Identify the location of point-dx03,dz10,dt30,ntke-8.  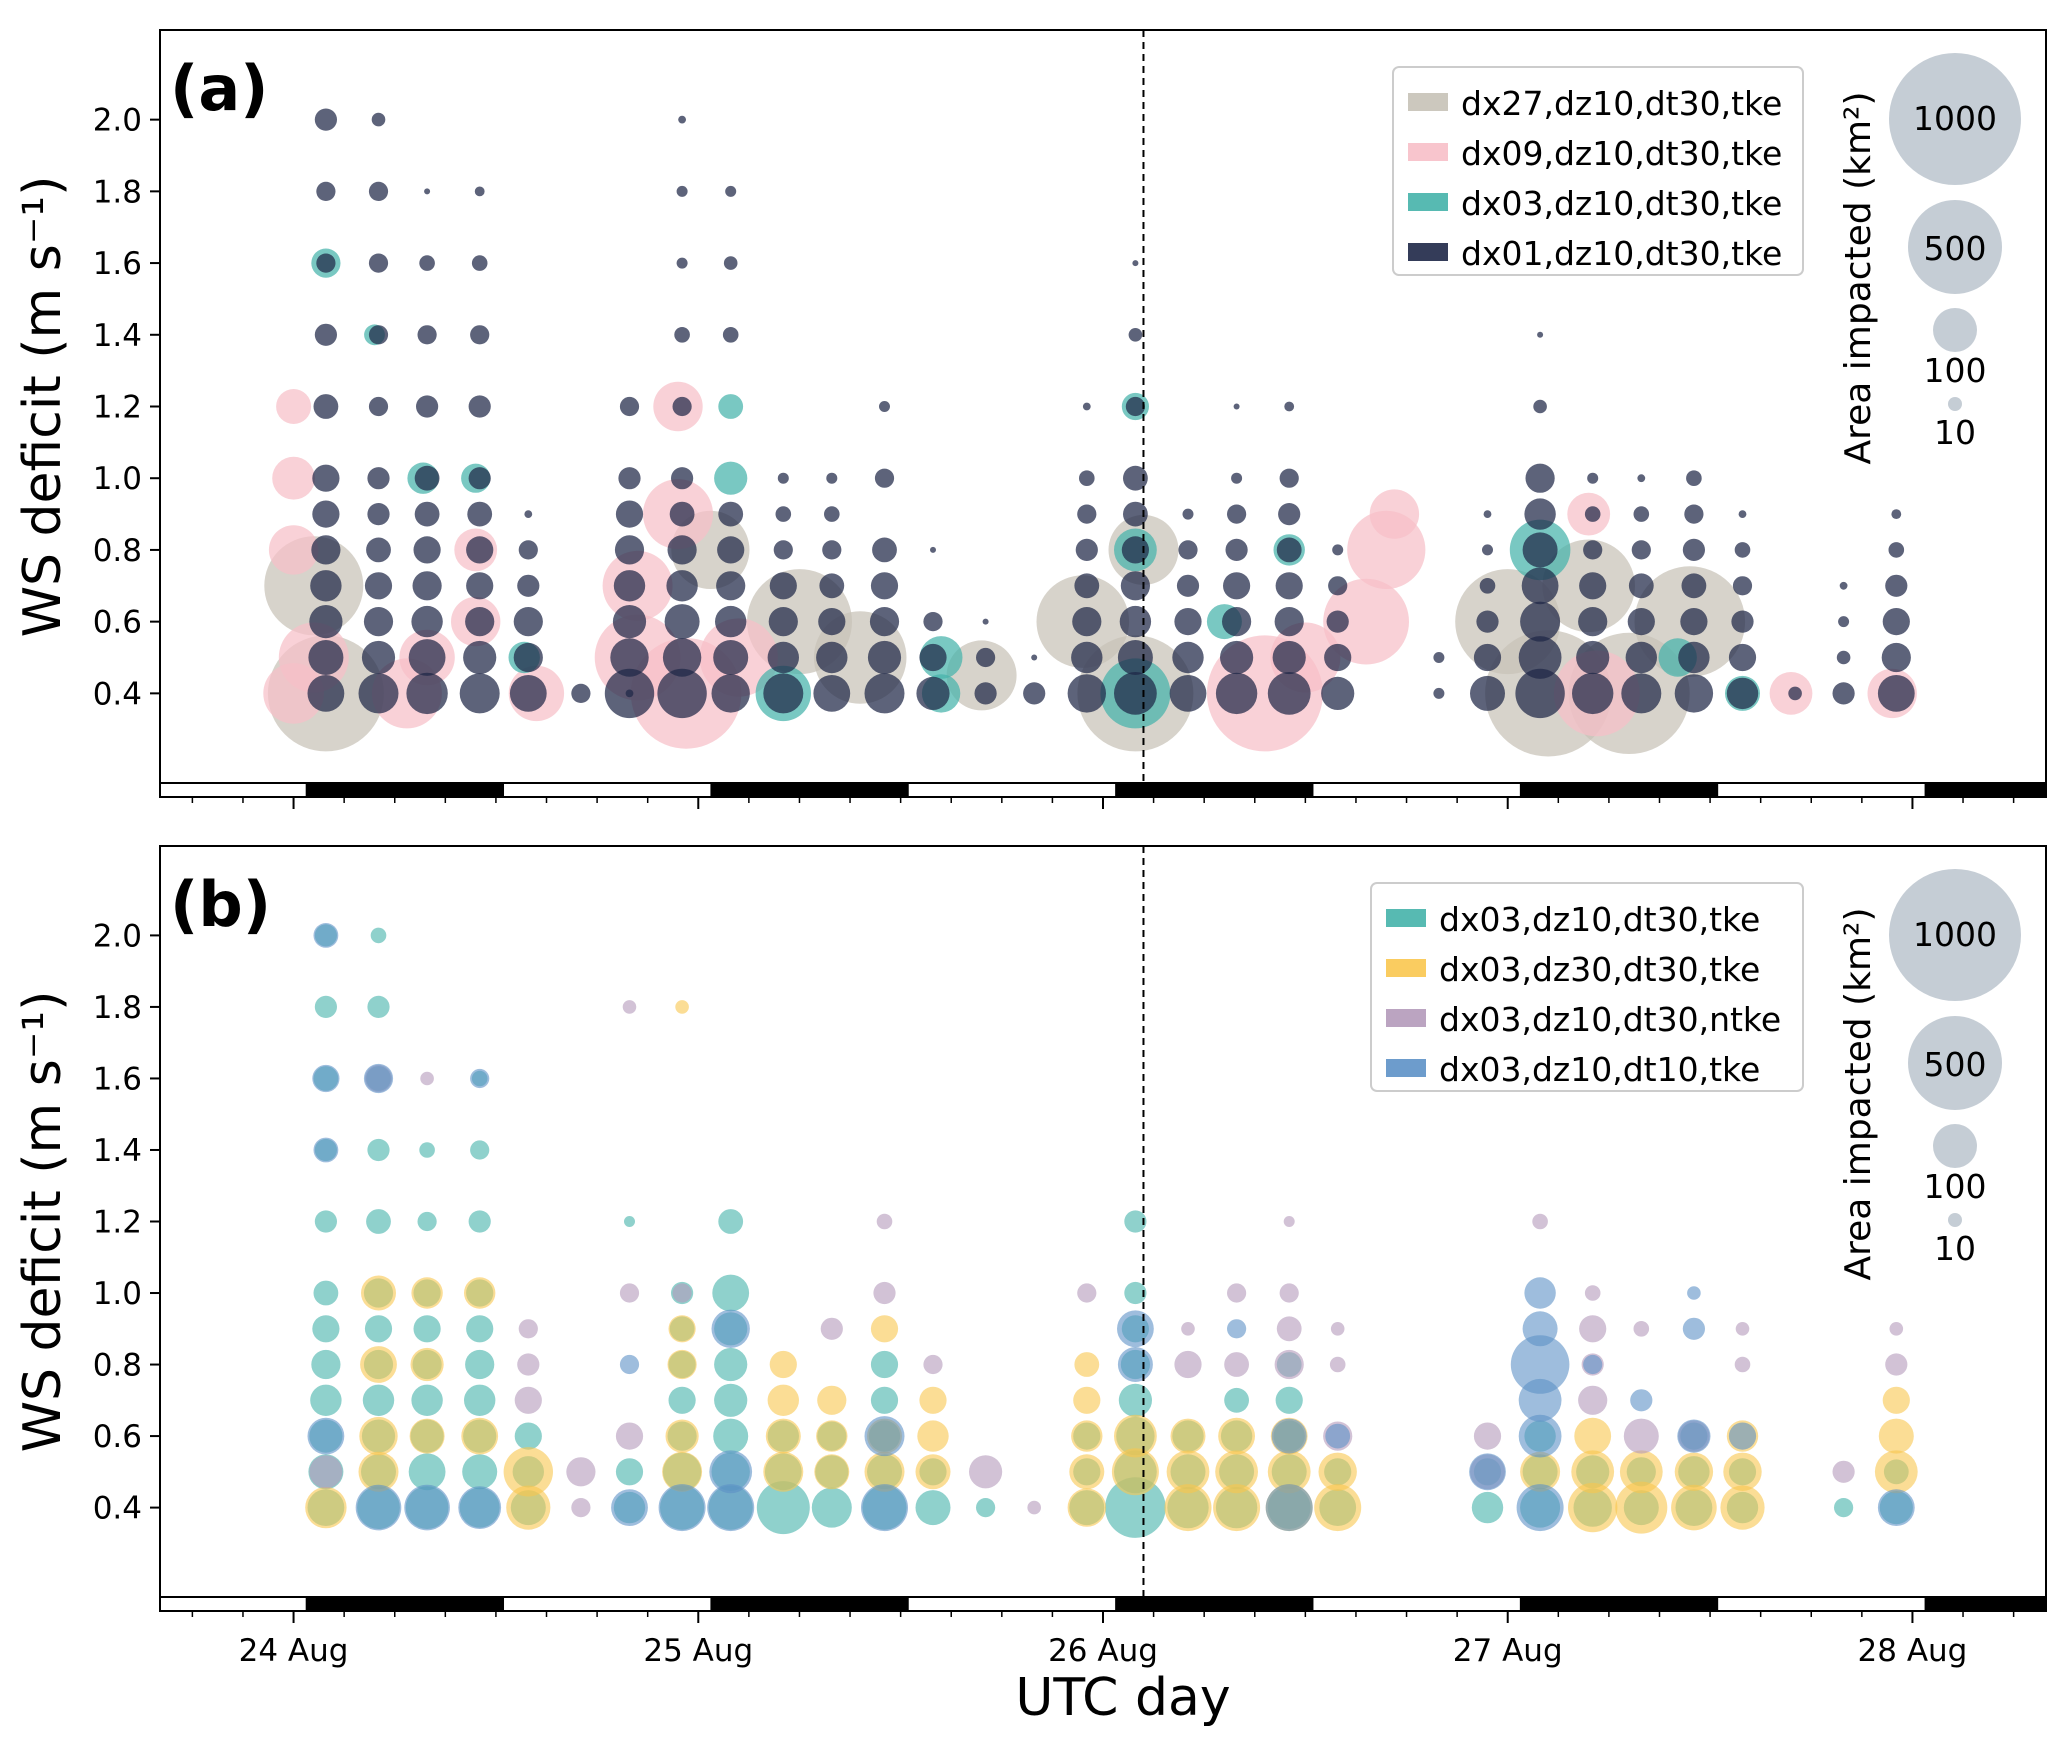
(629, 1007).